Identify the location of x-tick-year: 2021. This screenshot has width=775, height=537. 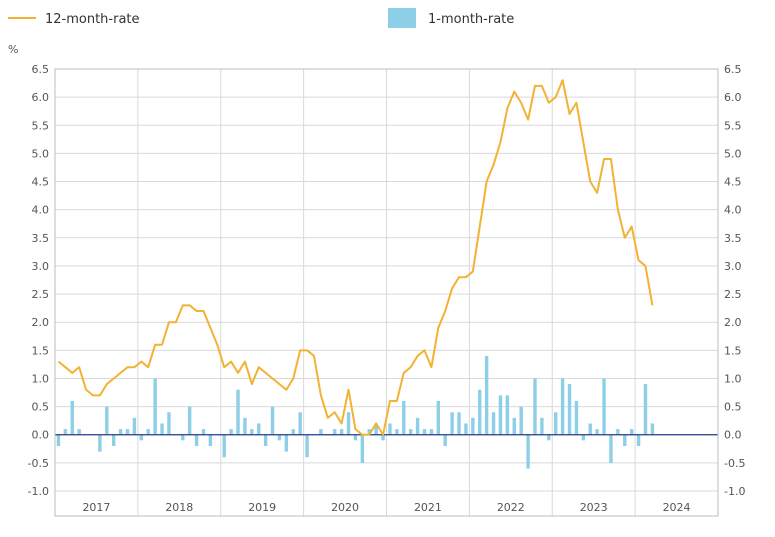
(428, 507).